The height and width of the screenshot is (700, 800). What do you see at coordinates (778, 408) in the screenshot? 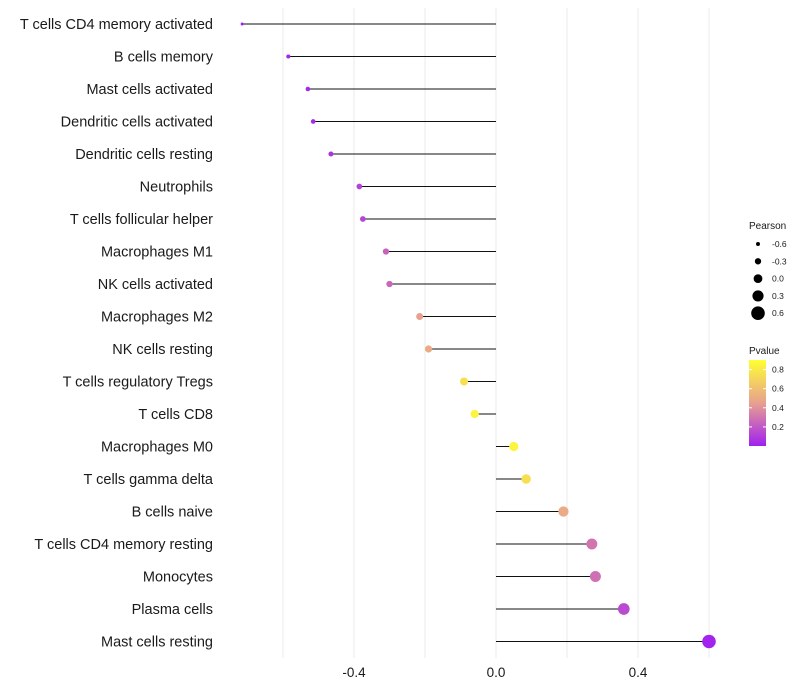
I see `color-legend-label: 0.4` at bounding box center [778, 408].